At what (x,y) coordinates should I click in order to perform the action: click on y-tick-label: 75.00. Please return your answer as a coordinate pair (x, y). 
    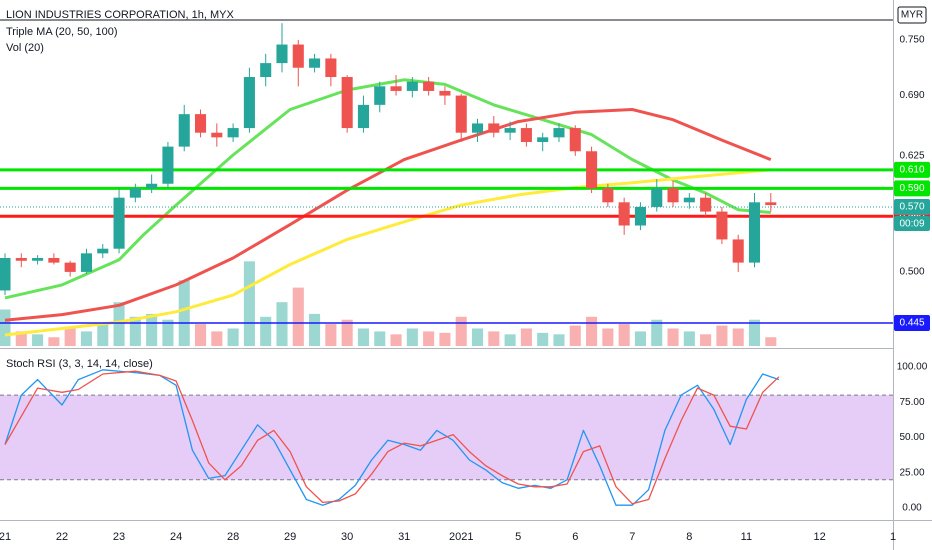
    Looking at the image, I should click on (911, 402).